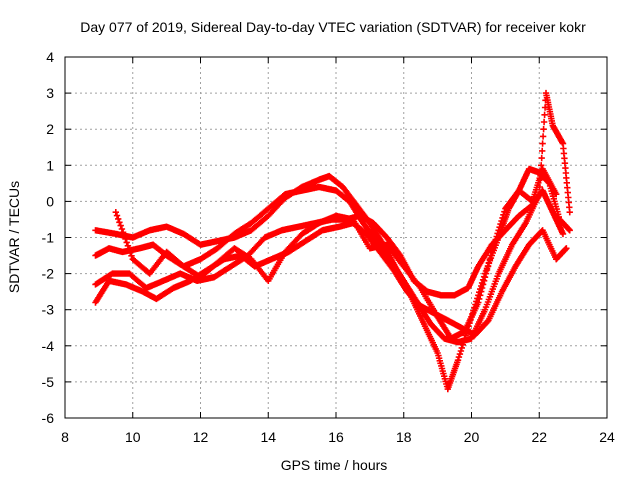  I want to click on y-tick-label: -3, so click(48, 310).